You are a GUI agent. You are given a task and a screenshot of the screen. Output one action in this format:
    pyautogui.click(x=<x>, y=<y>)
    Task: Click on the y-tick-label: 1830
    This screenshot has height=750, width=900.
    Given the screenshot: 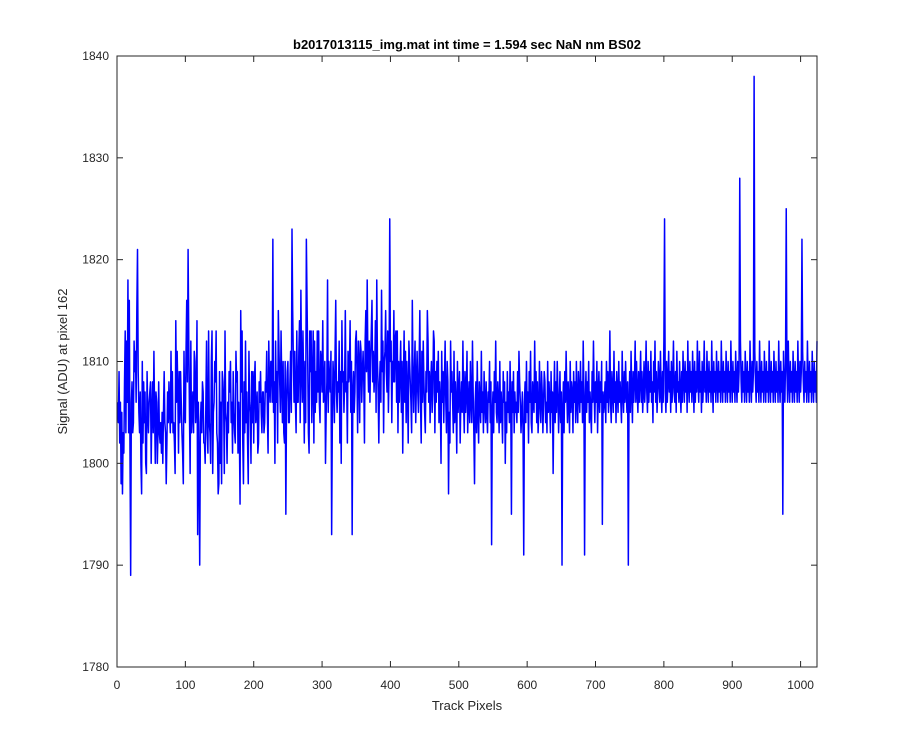 What is the action you would take?
    pyautogui.click(x=95, y=158)
    